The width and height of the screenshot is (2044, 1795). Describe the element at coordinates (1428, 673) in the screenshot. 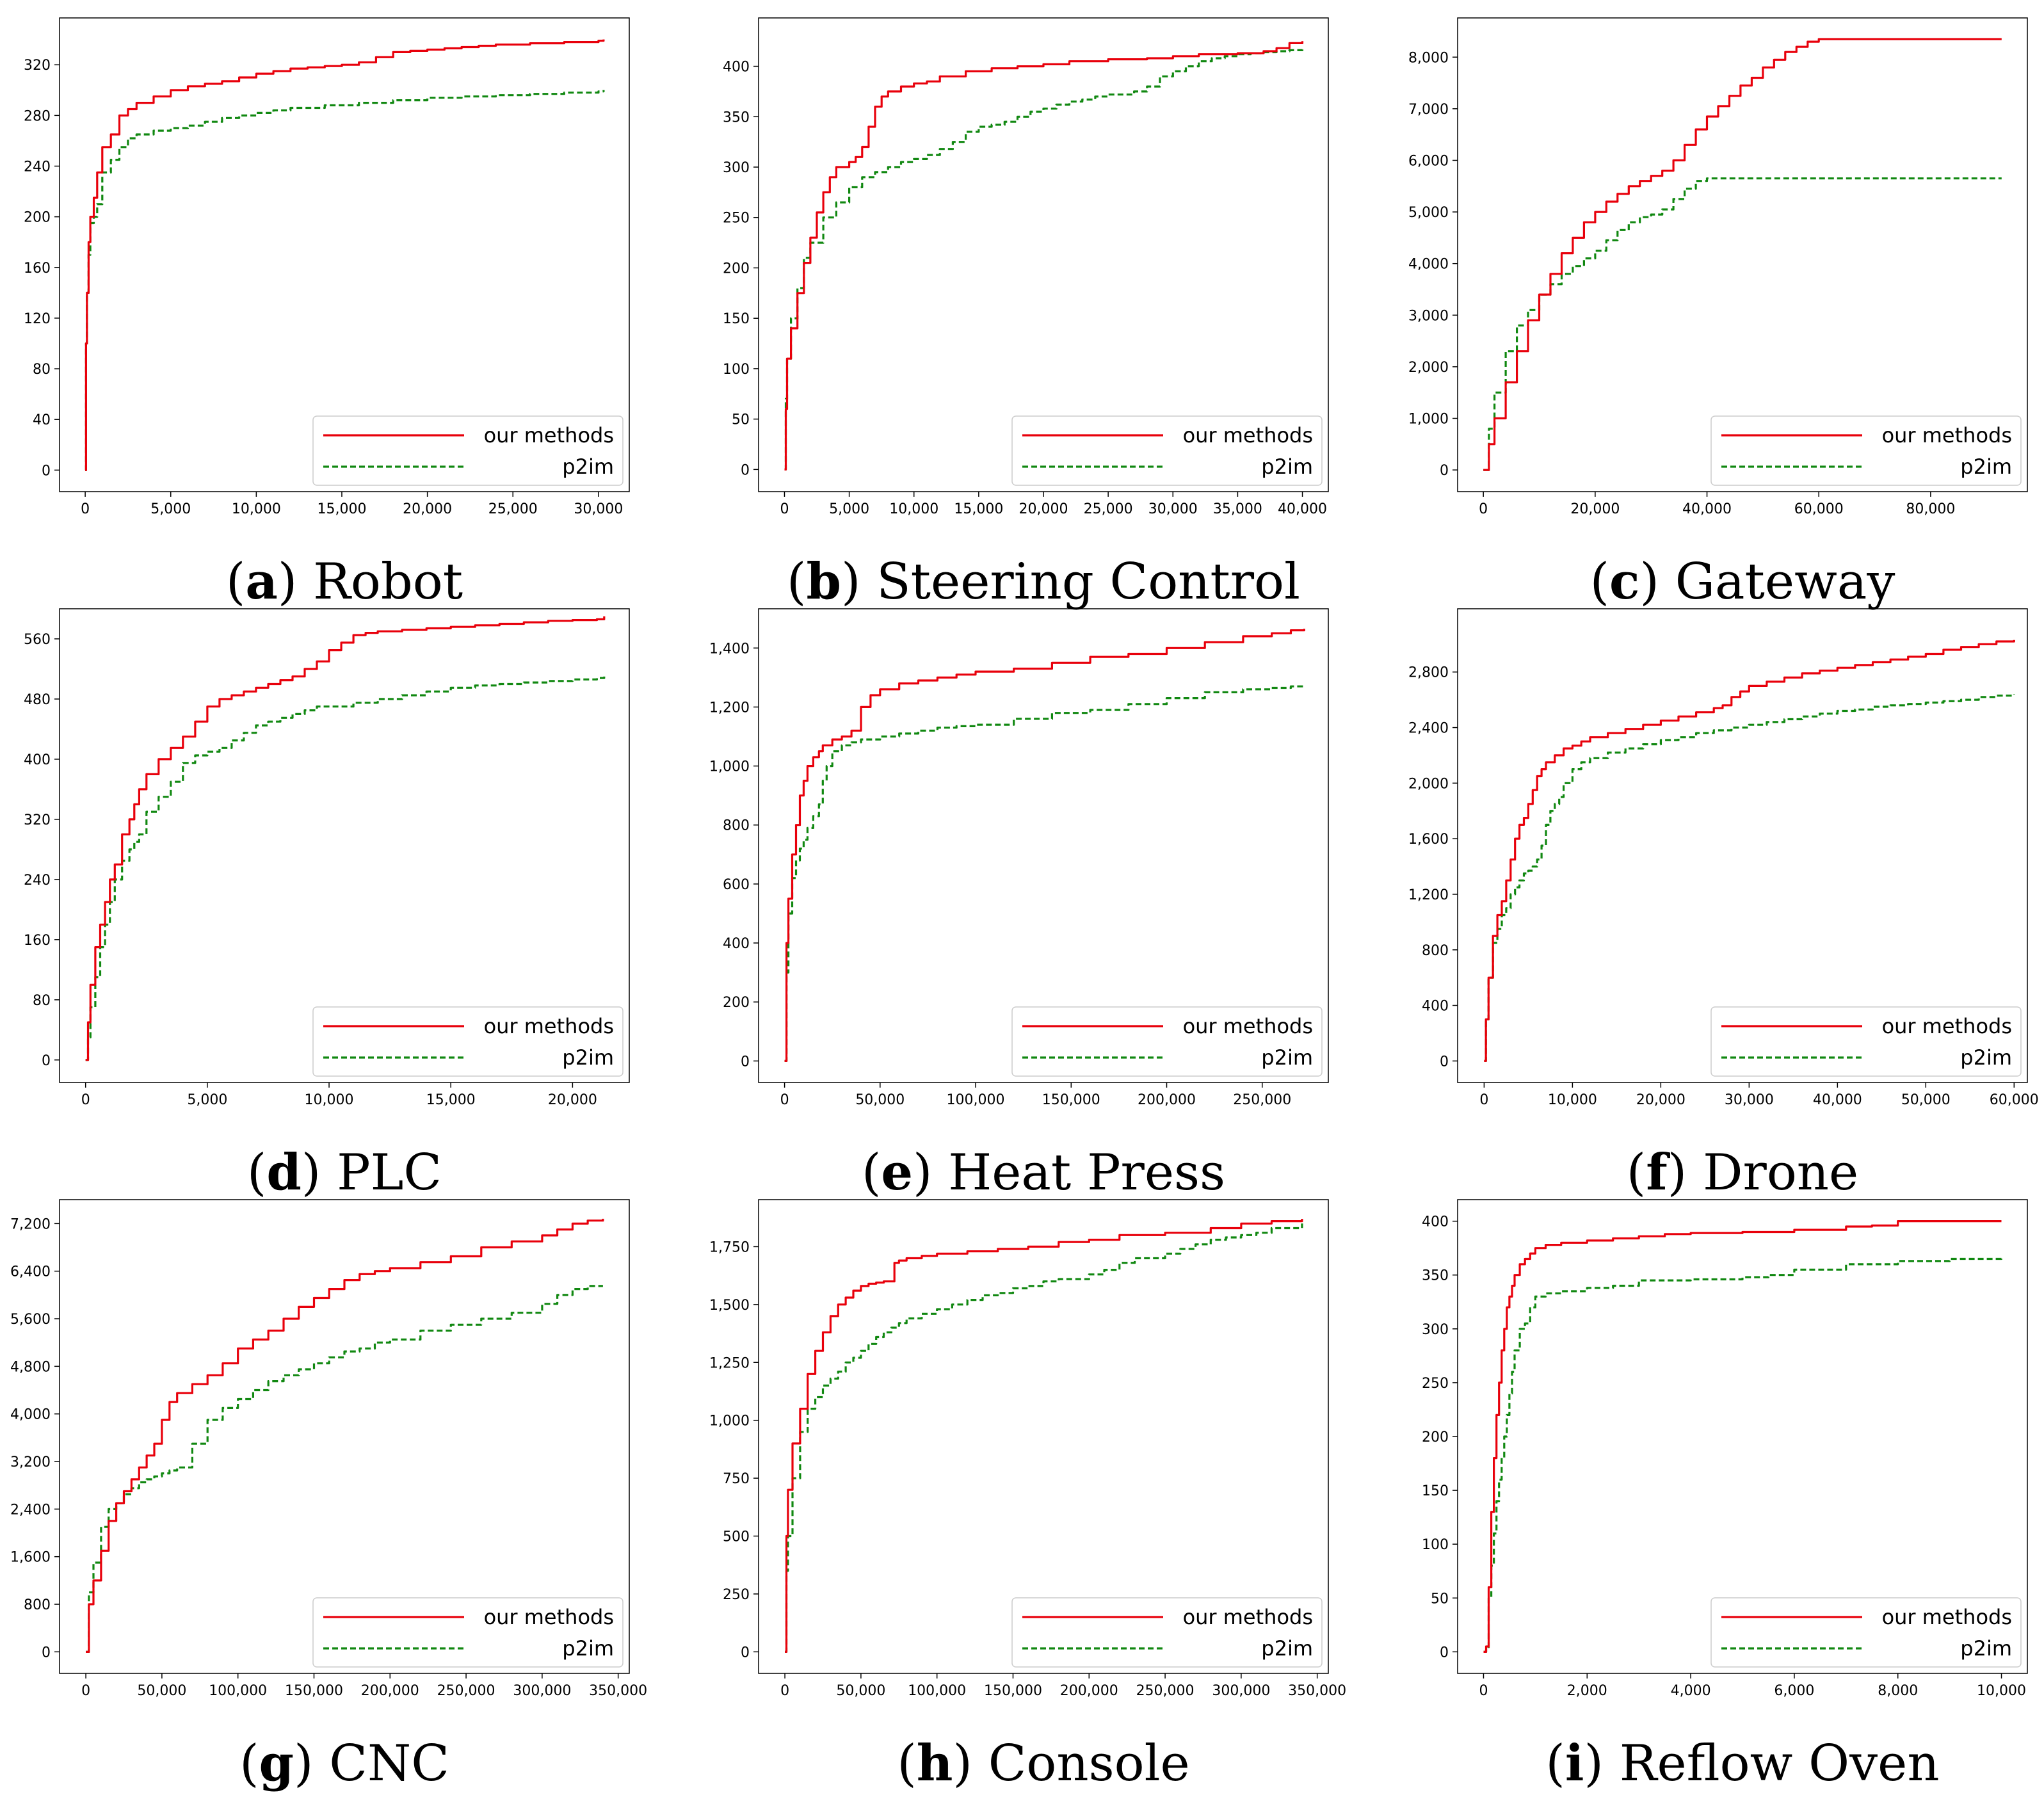

I see `y-tick-label: 2,800` at that location.